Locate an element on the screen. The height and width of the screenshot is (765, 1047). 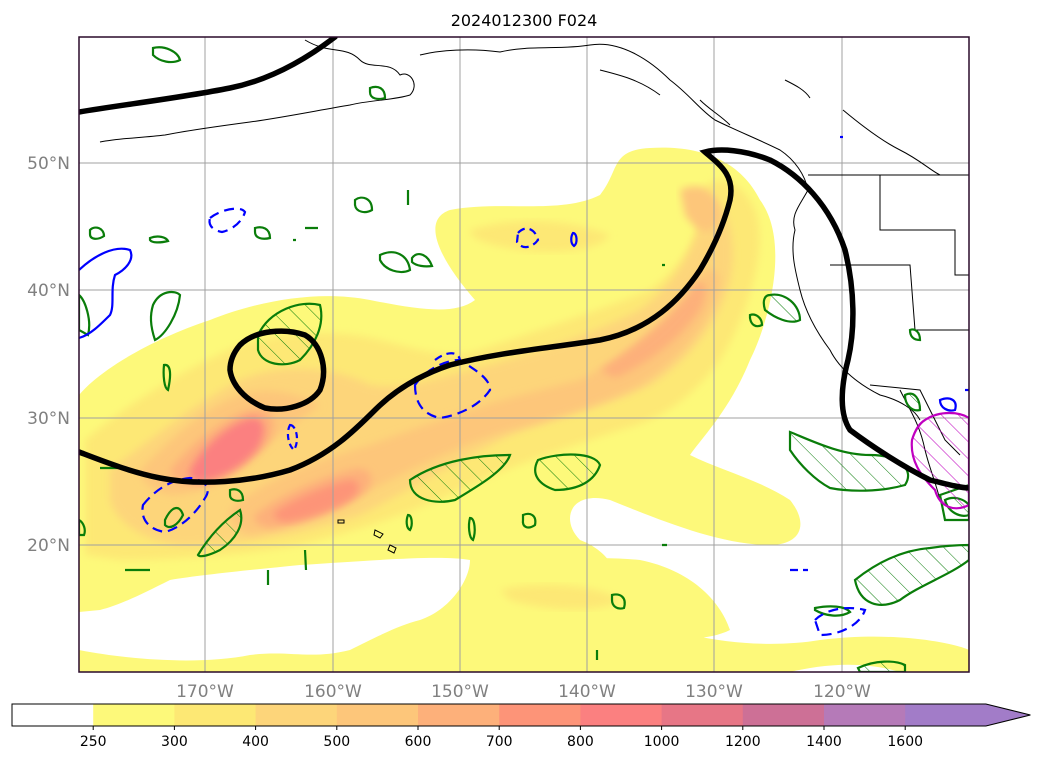
colorbar-tick-label: 800 is located at coordinates (580, 742).